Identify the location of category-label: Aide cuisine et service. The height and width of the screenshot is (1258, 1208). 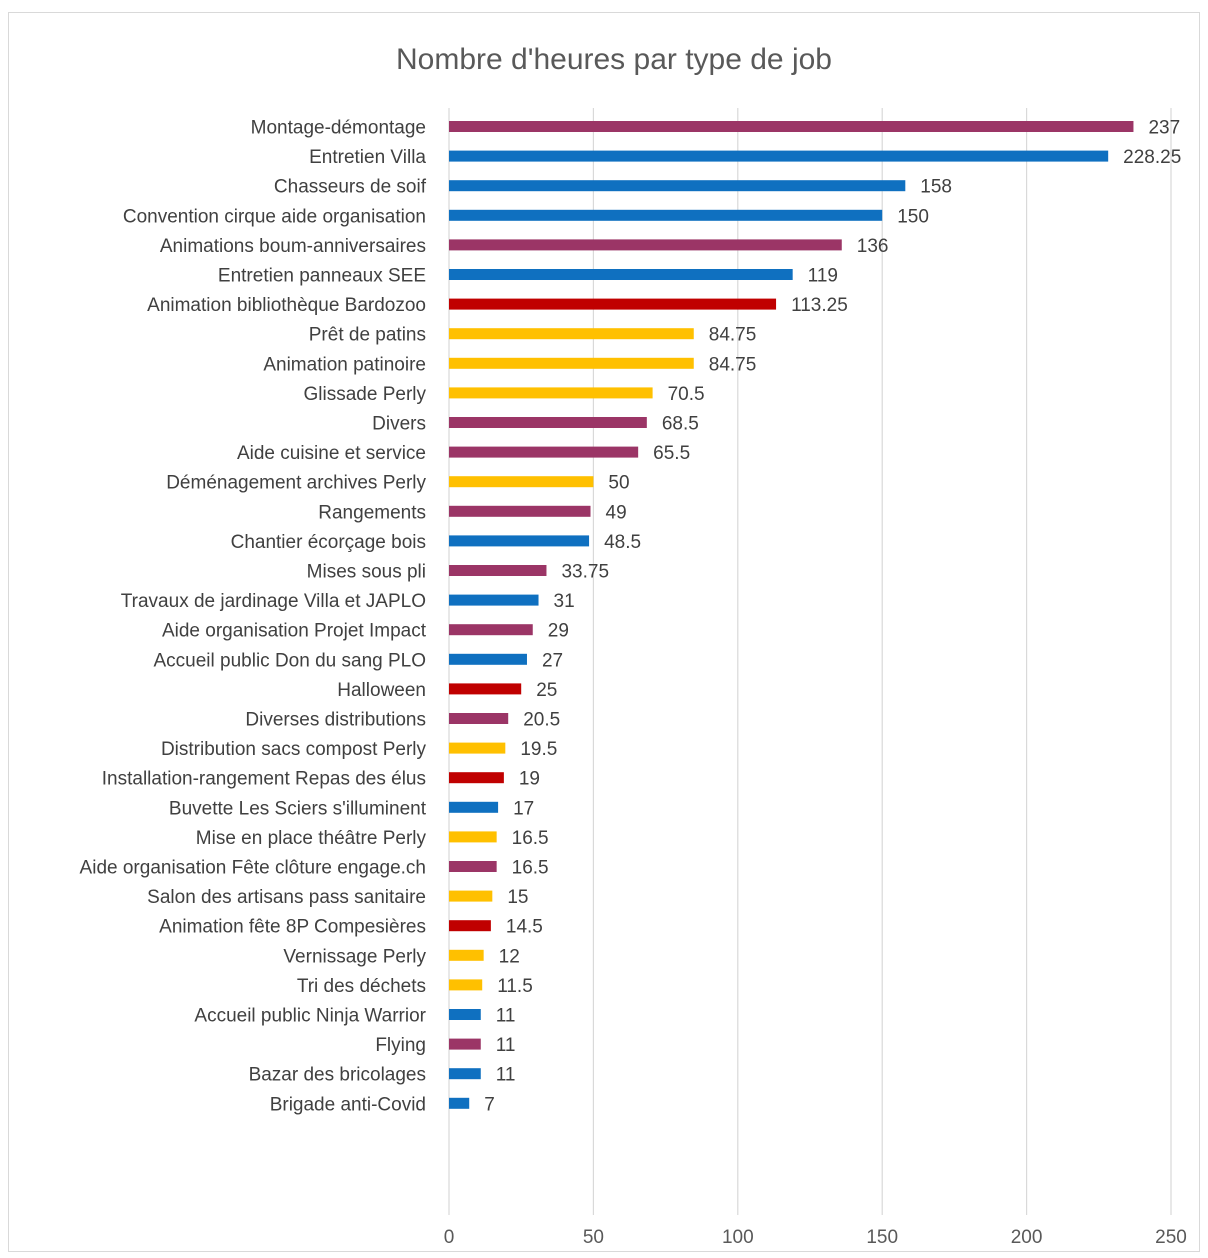
(331, 453).